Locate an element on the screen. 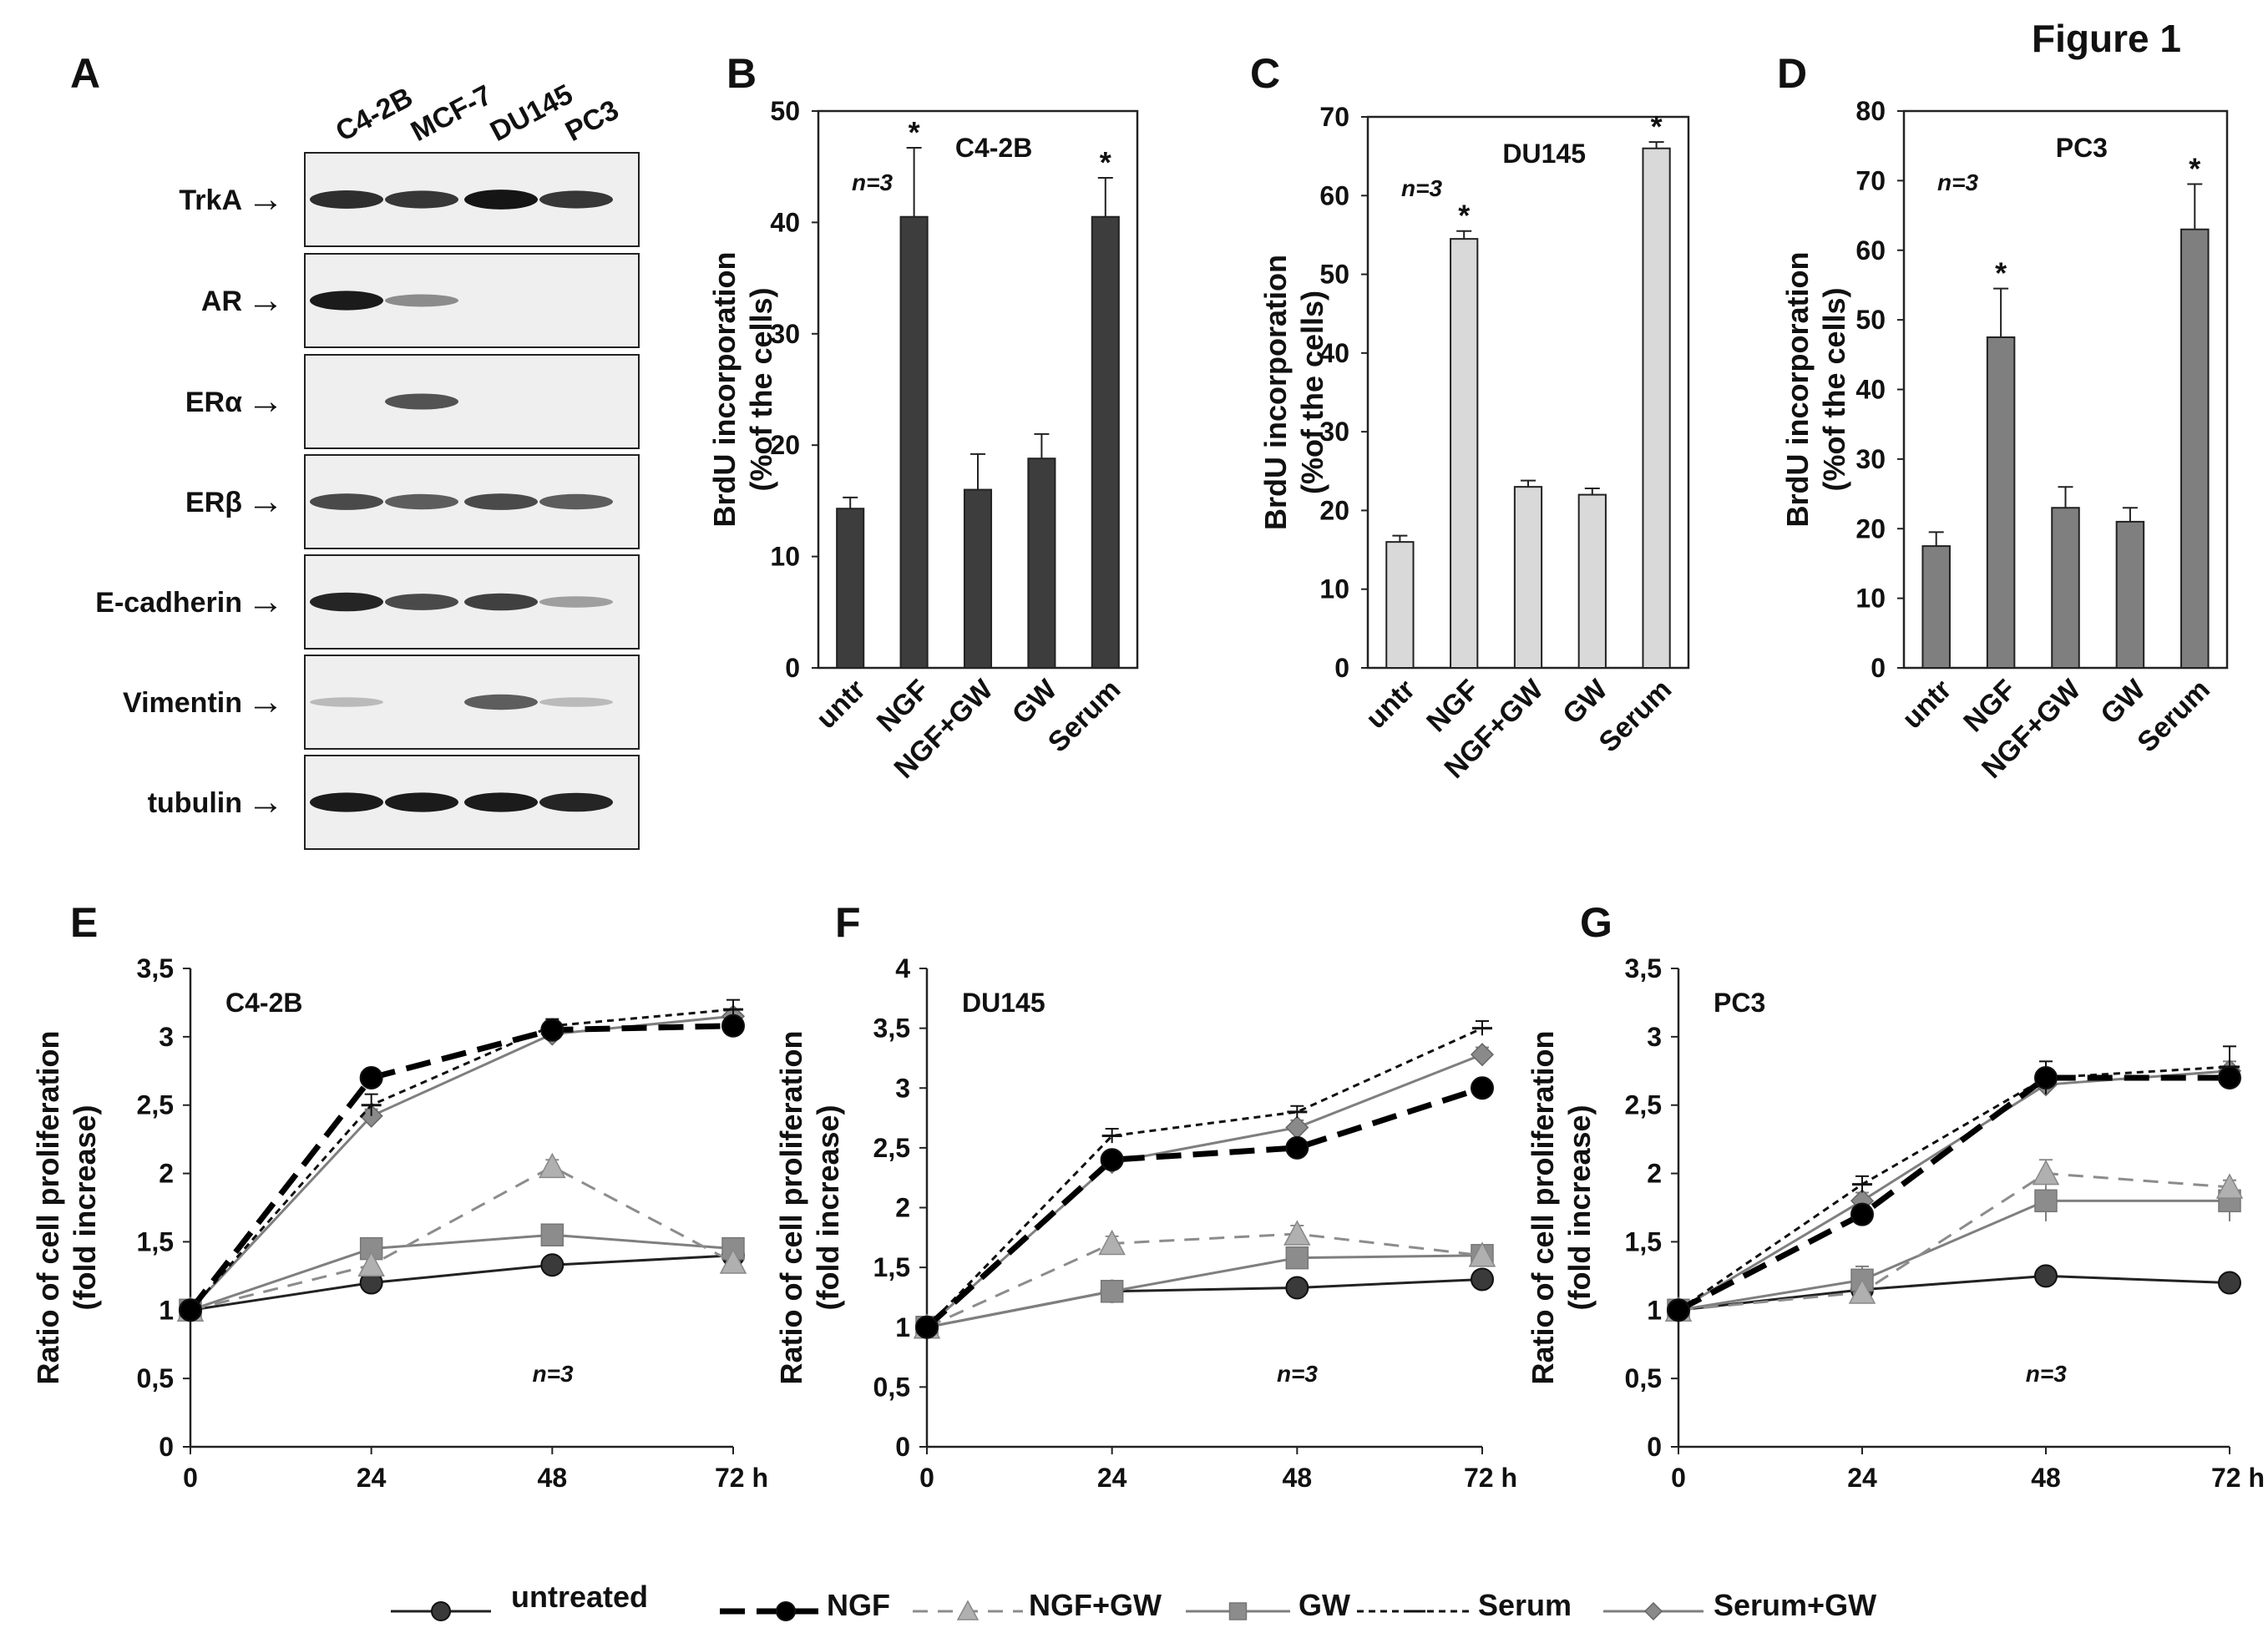  y-tick-label: 1,5 is located at coordinates (1643, 1241).